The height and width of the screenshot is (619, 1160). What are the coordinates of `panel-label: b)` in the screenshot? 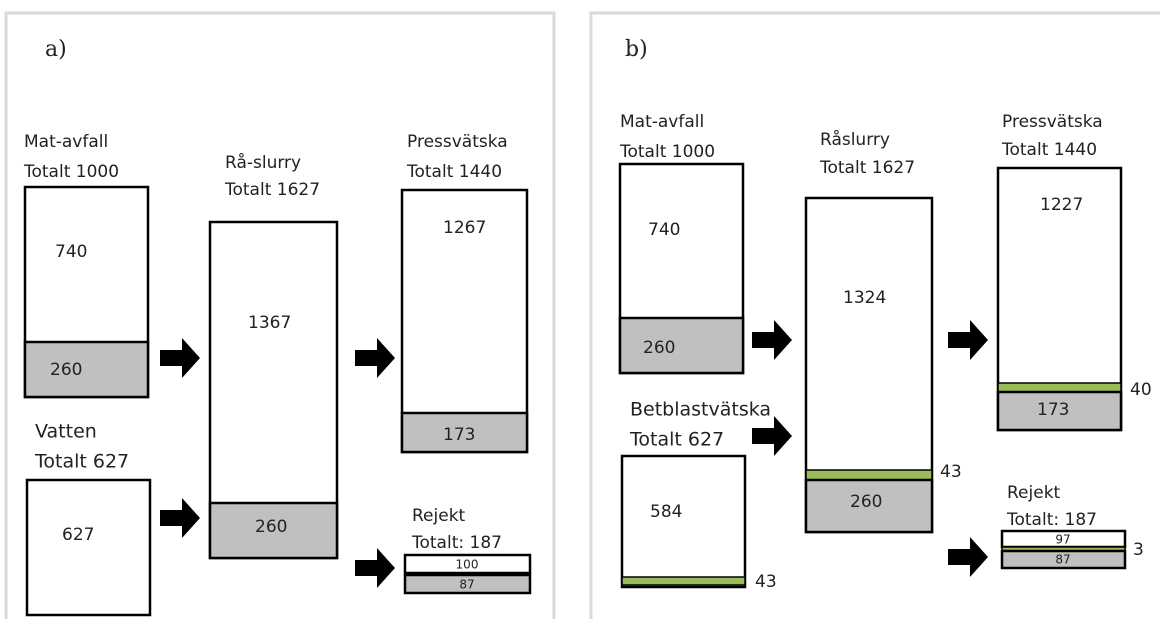 It's located at (636, 49).